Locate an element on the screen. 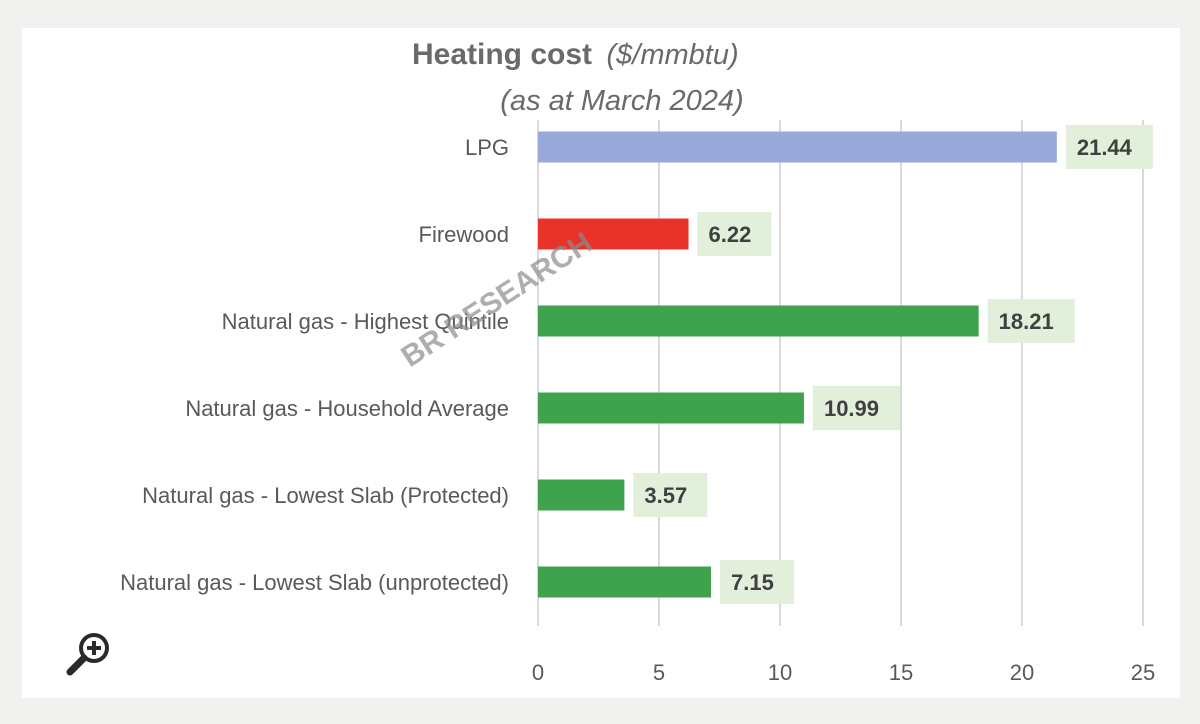  chart-title: Heating cost is located at coordinates (502, 54).